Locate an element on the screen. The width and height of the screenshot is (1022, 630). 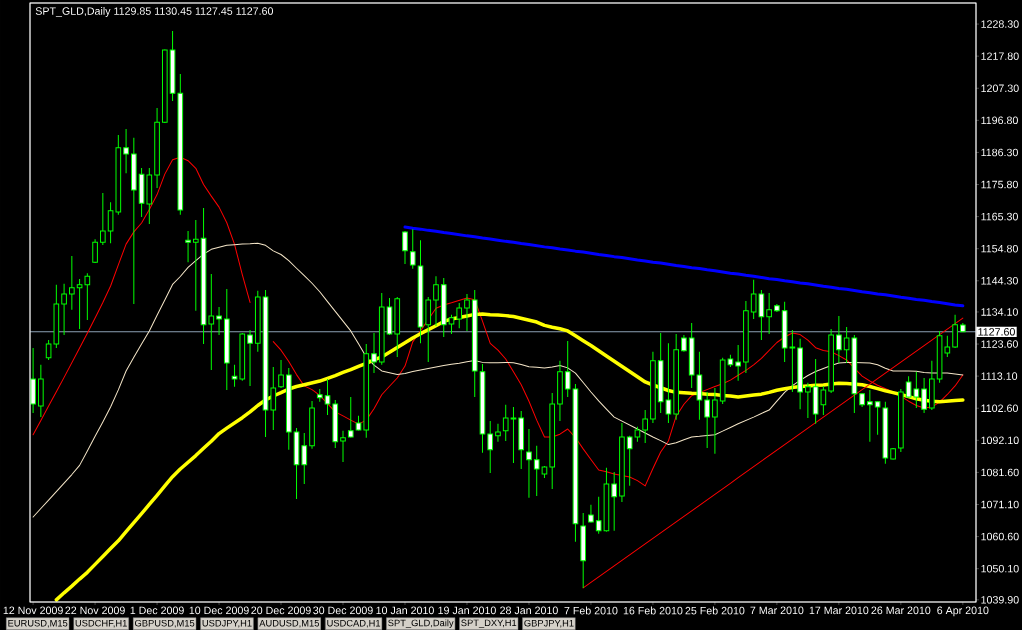
text: SPT_GLD,Daily is located at coordinates (421, 624).